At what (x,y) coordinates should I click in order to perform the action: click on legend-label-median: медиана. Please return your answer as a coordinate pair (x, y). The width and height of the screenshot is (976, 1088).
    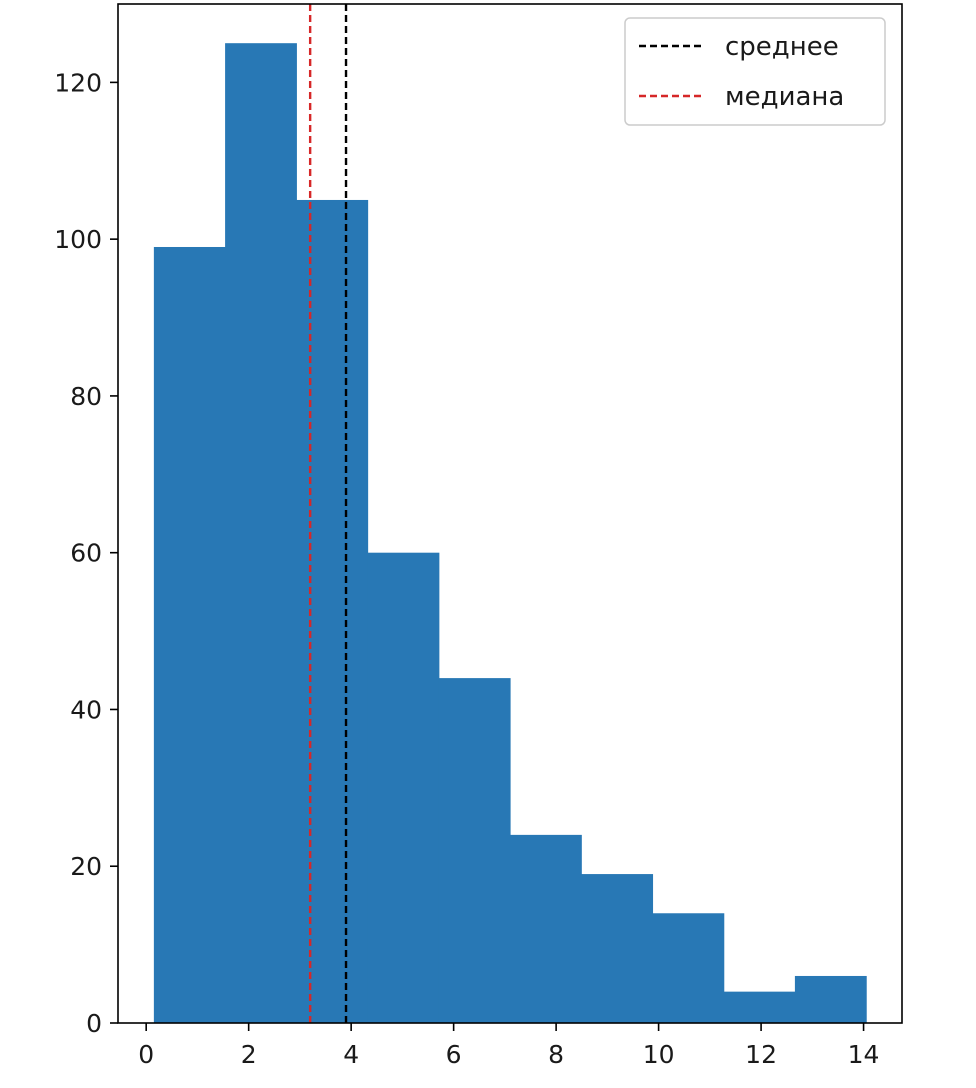
    Looking at the image, I should click on (784, 97).